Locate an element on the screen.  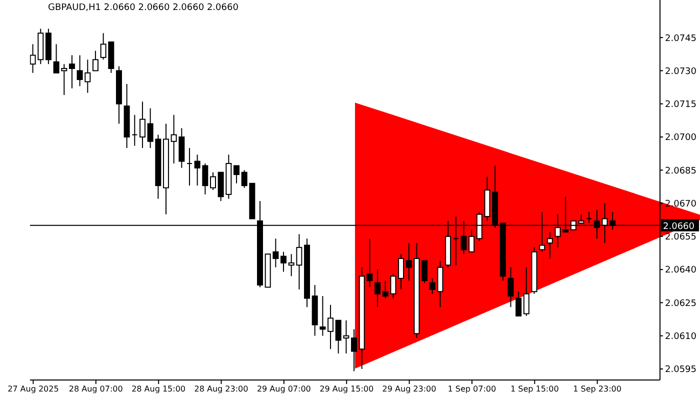
y-tick-label: 2.0610 is located at coordinates (681, 337).